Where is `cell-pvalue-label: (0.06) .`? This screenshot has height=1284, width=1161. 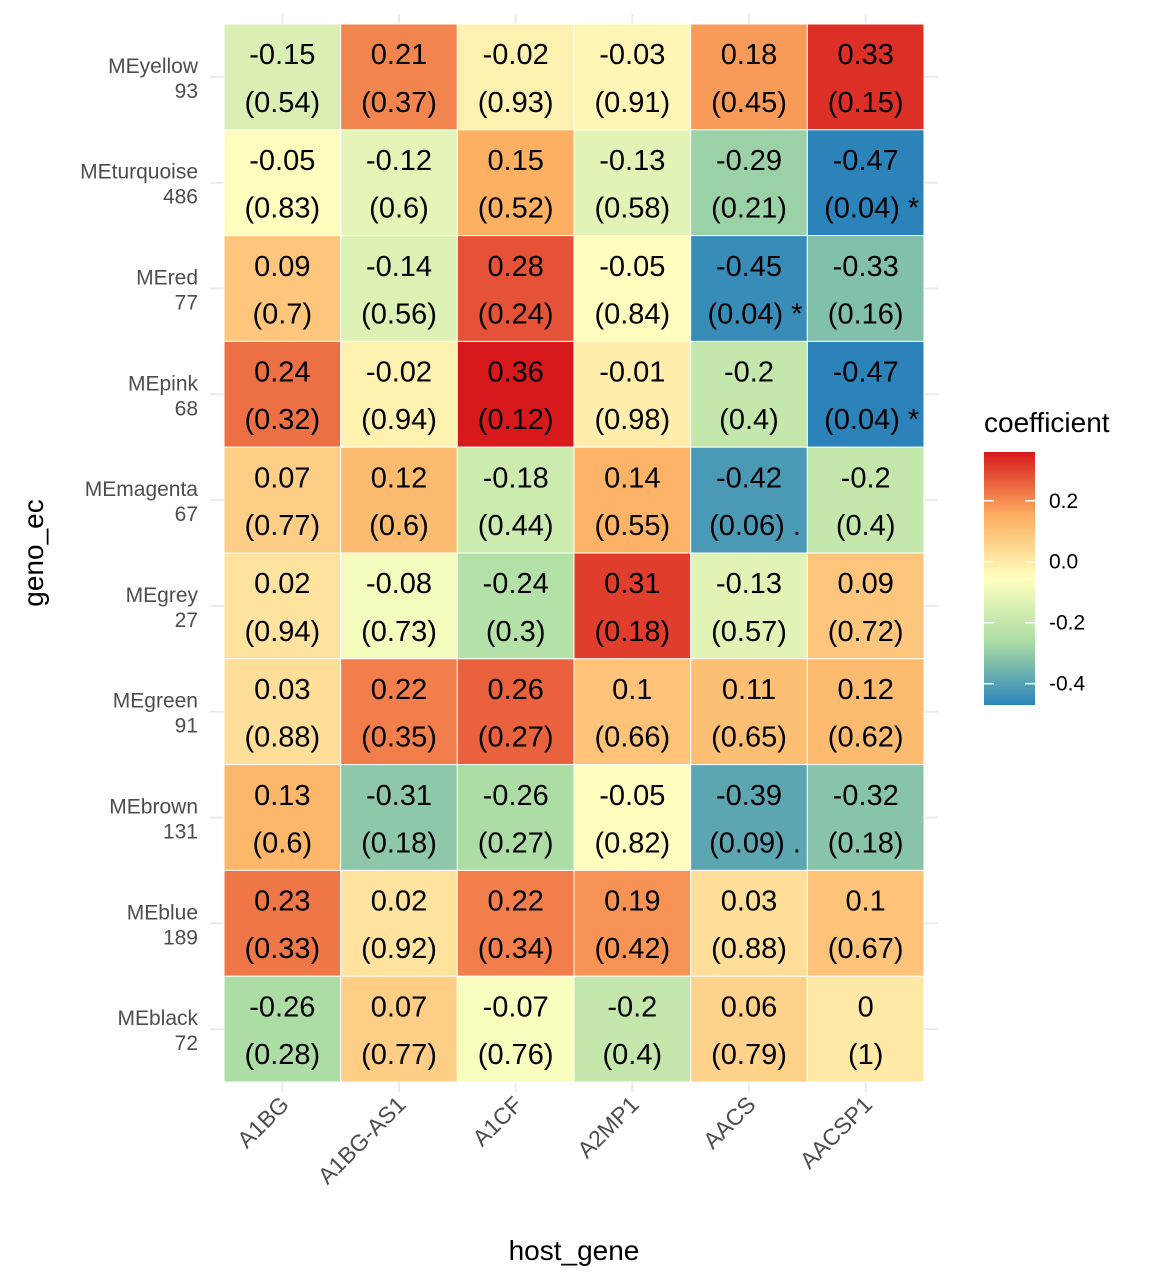 cell-pvalue-label: (0.06) . is located at coordinates (755, 526).